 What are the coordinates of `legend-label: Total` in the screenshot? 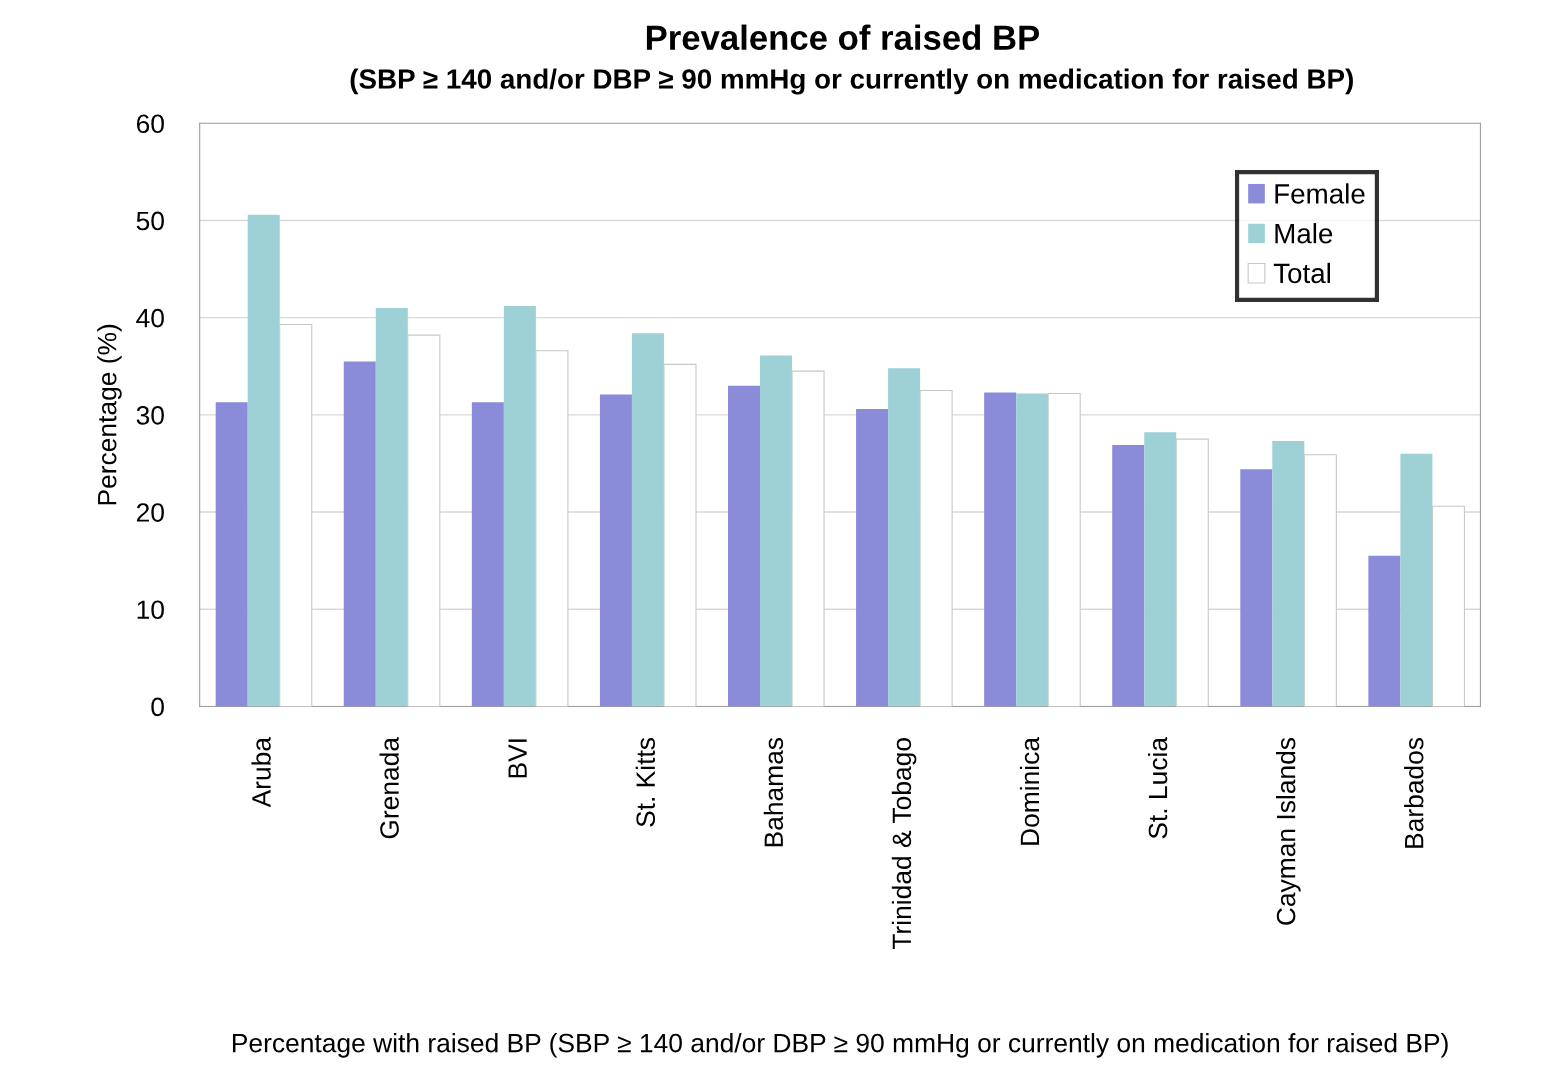 It's located at (1301, 273).